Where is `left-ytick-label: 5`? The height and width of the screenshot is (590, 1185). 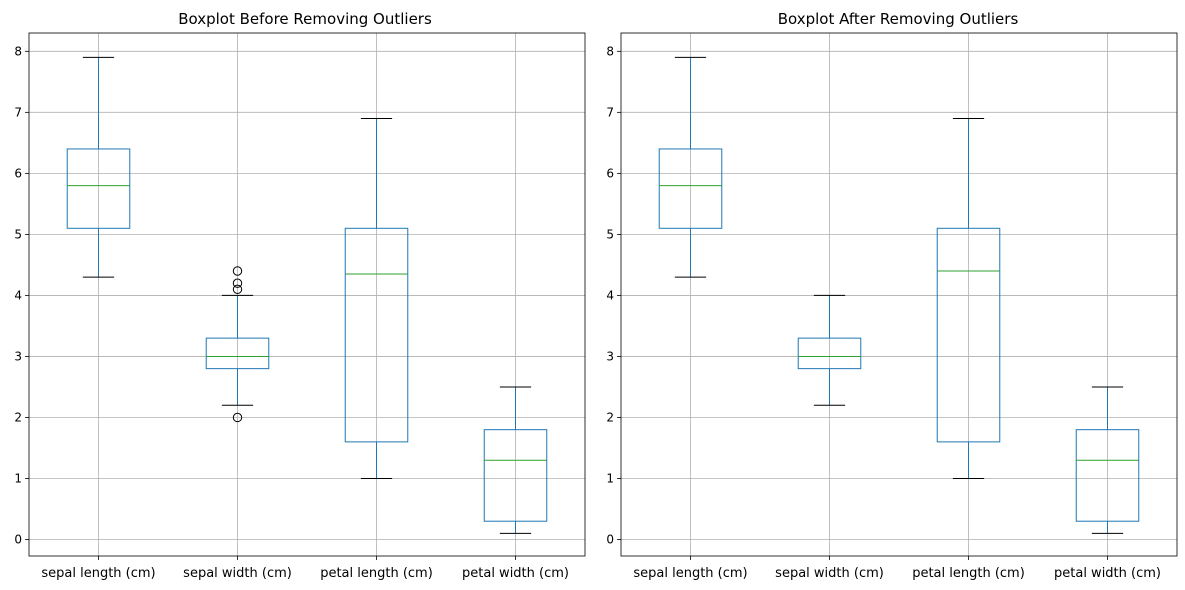
left-ytick-label: 5 is located at coordinates (18, 234).